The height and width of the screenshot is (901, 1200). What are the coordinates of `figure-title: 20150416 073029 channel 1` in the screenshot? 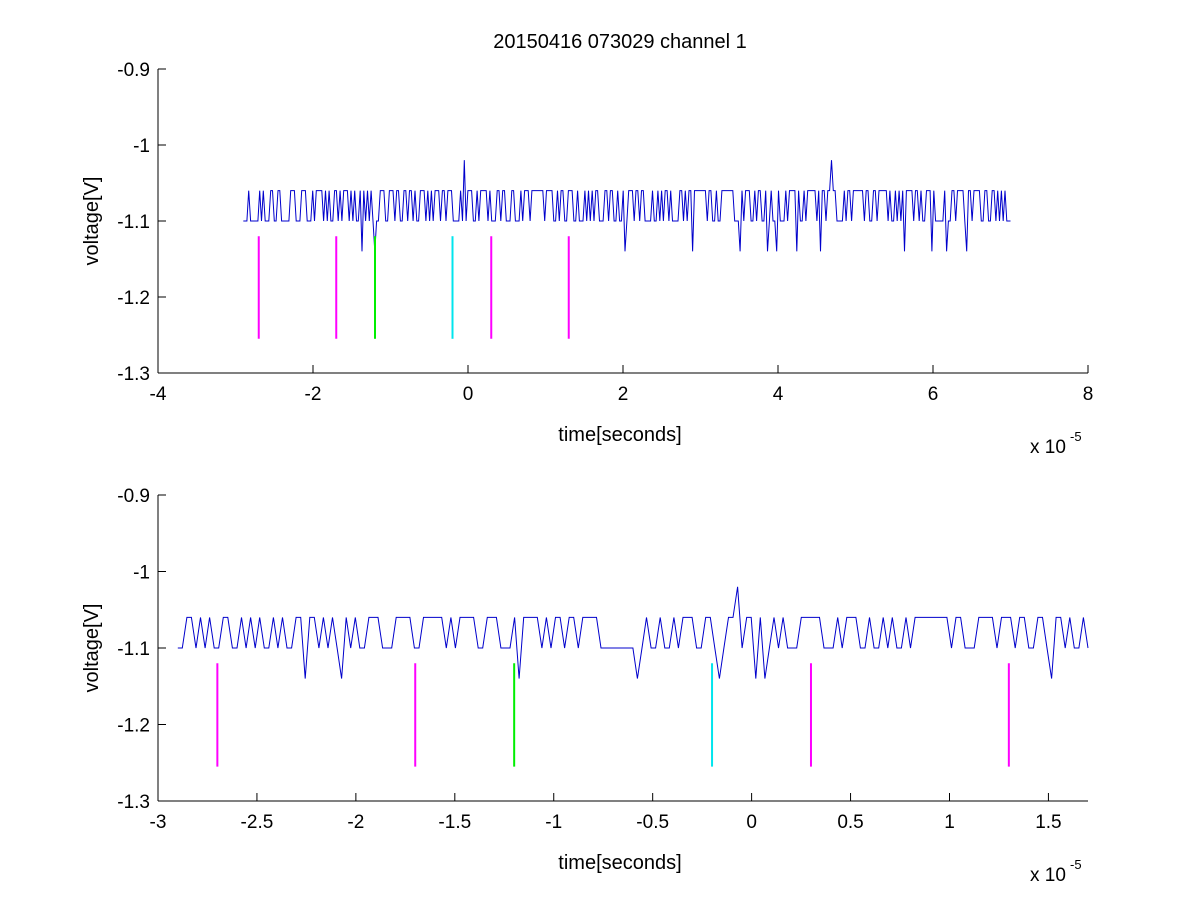 It's located at (620, 42).